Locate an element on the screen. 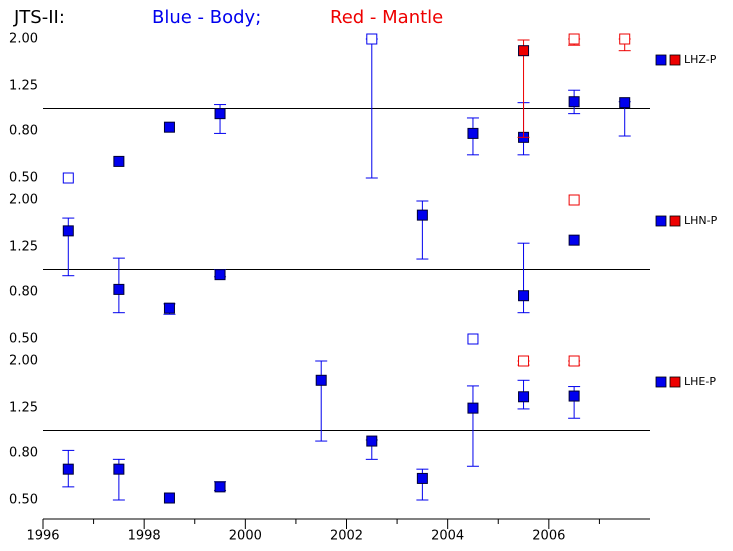 Image resolution: width=733 pixels, height=551 pixels. legend-label: LHE-P is located at coordinates (700, 381).